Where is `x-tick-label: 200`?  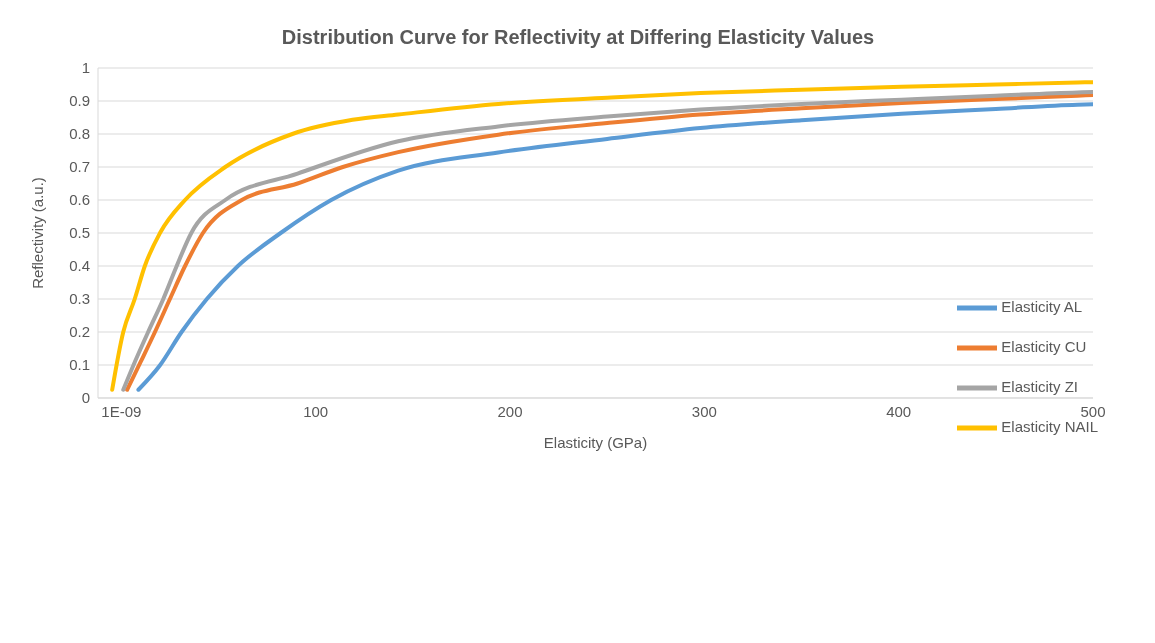 x-tick-label: 200 is located at coordinates (510, 411).